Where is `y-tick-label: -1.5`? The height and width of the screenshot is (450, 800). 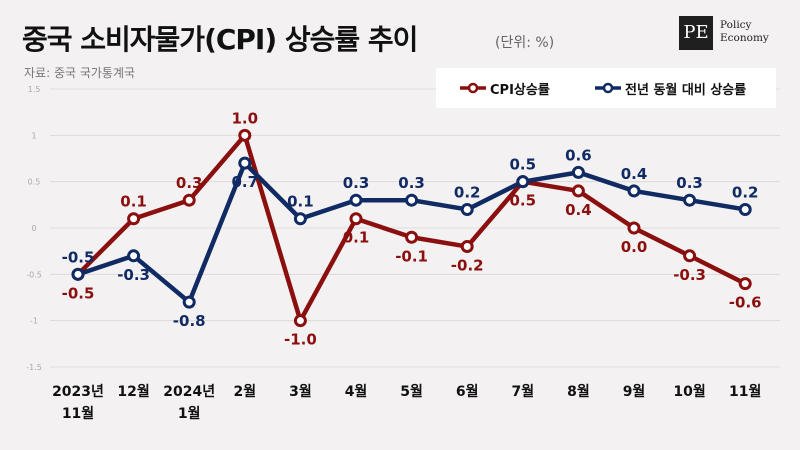
y-tick-label: -1.5 is located at coordinates (34, 367).